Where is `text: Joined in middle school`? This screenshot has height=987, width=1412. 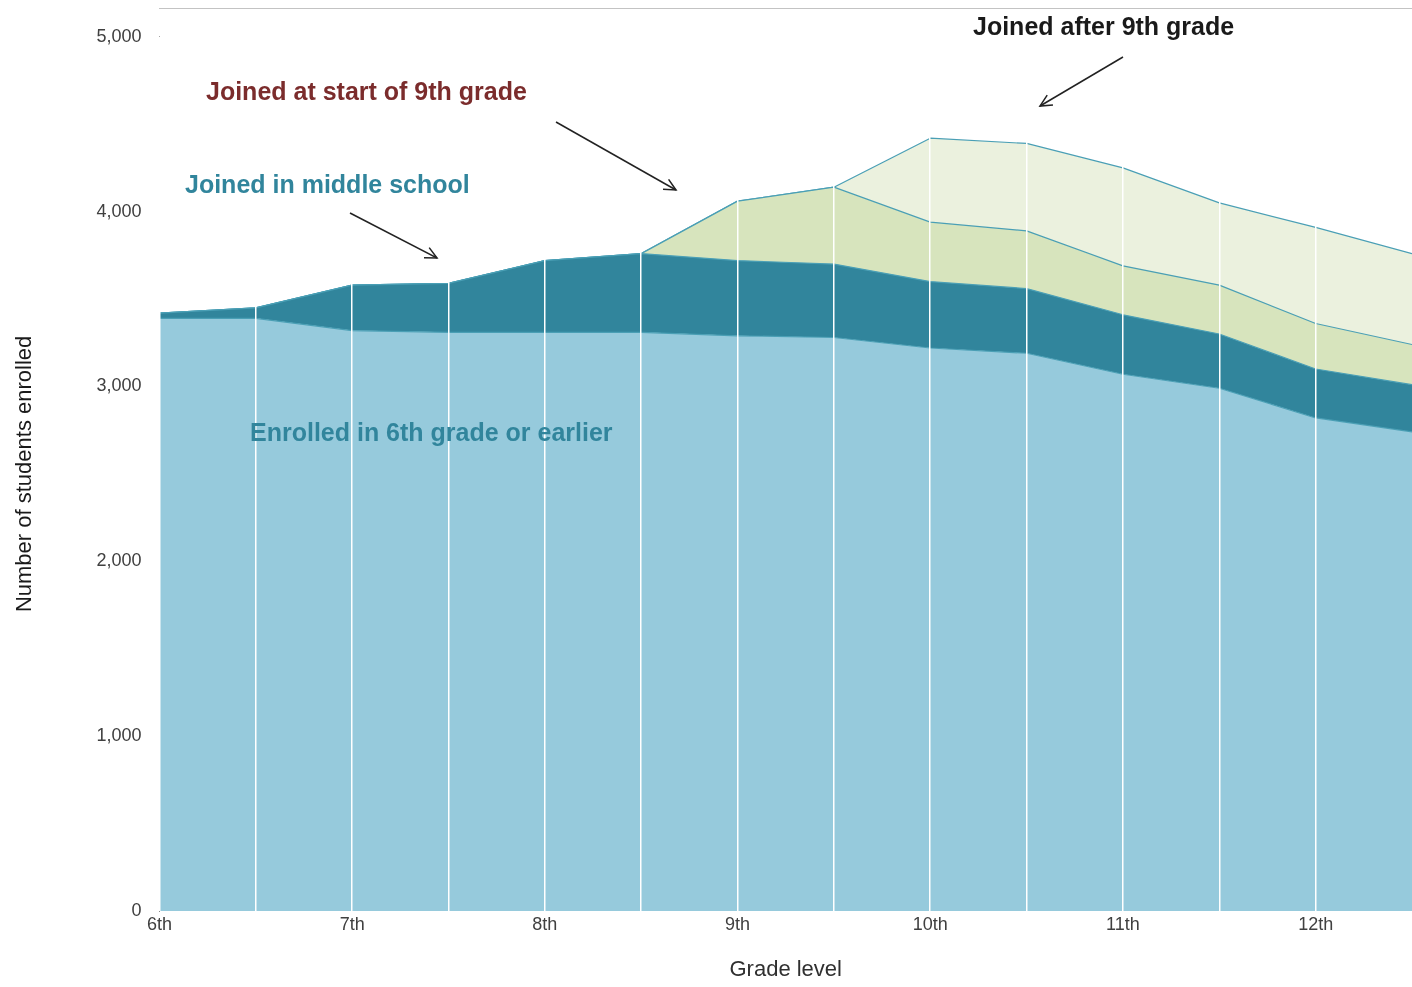
text: Joined in middle school is located at coordinates (327, 183).